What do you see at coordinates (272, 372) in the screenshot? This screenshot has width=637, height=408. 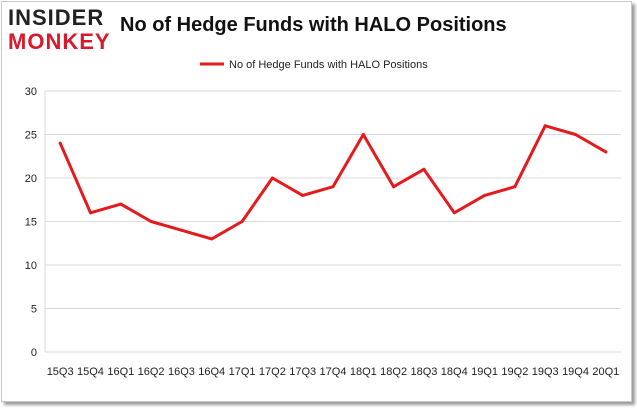 I see `x-tick-label: 17Q2` at bounding box center [272, 372].